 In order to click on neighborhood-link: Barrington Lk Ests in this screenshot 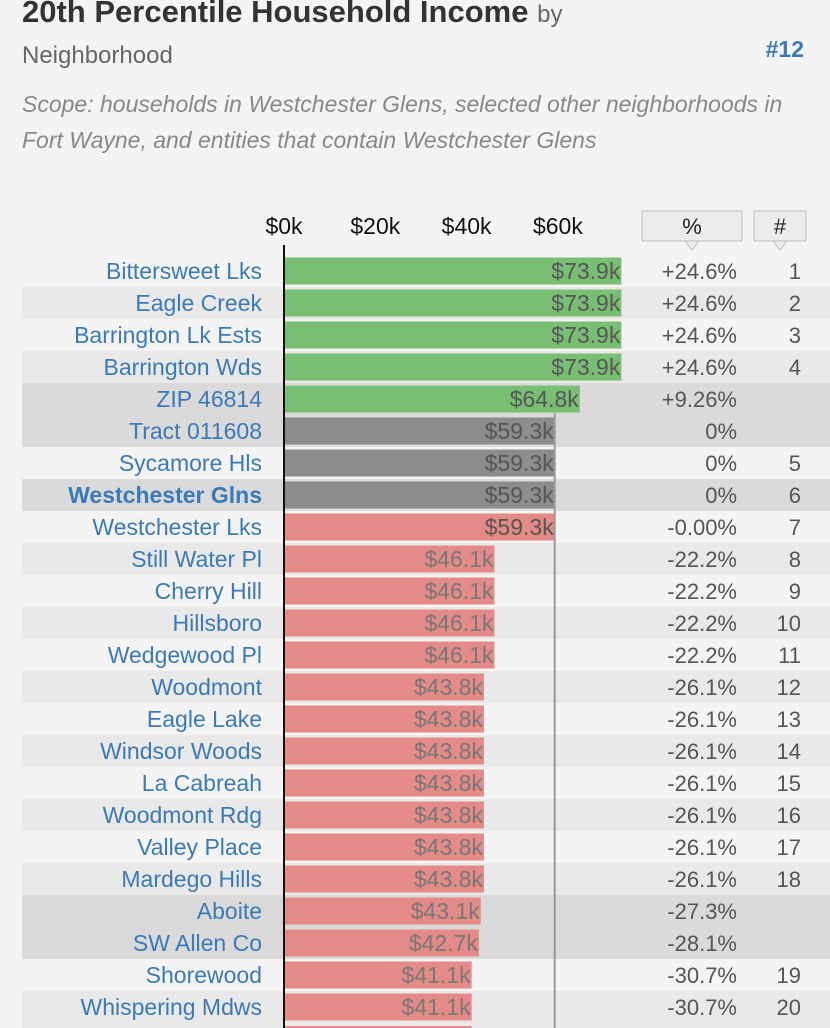, I will do `click(168, 335)`.